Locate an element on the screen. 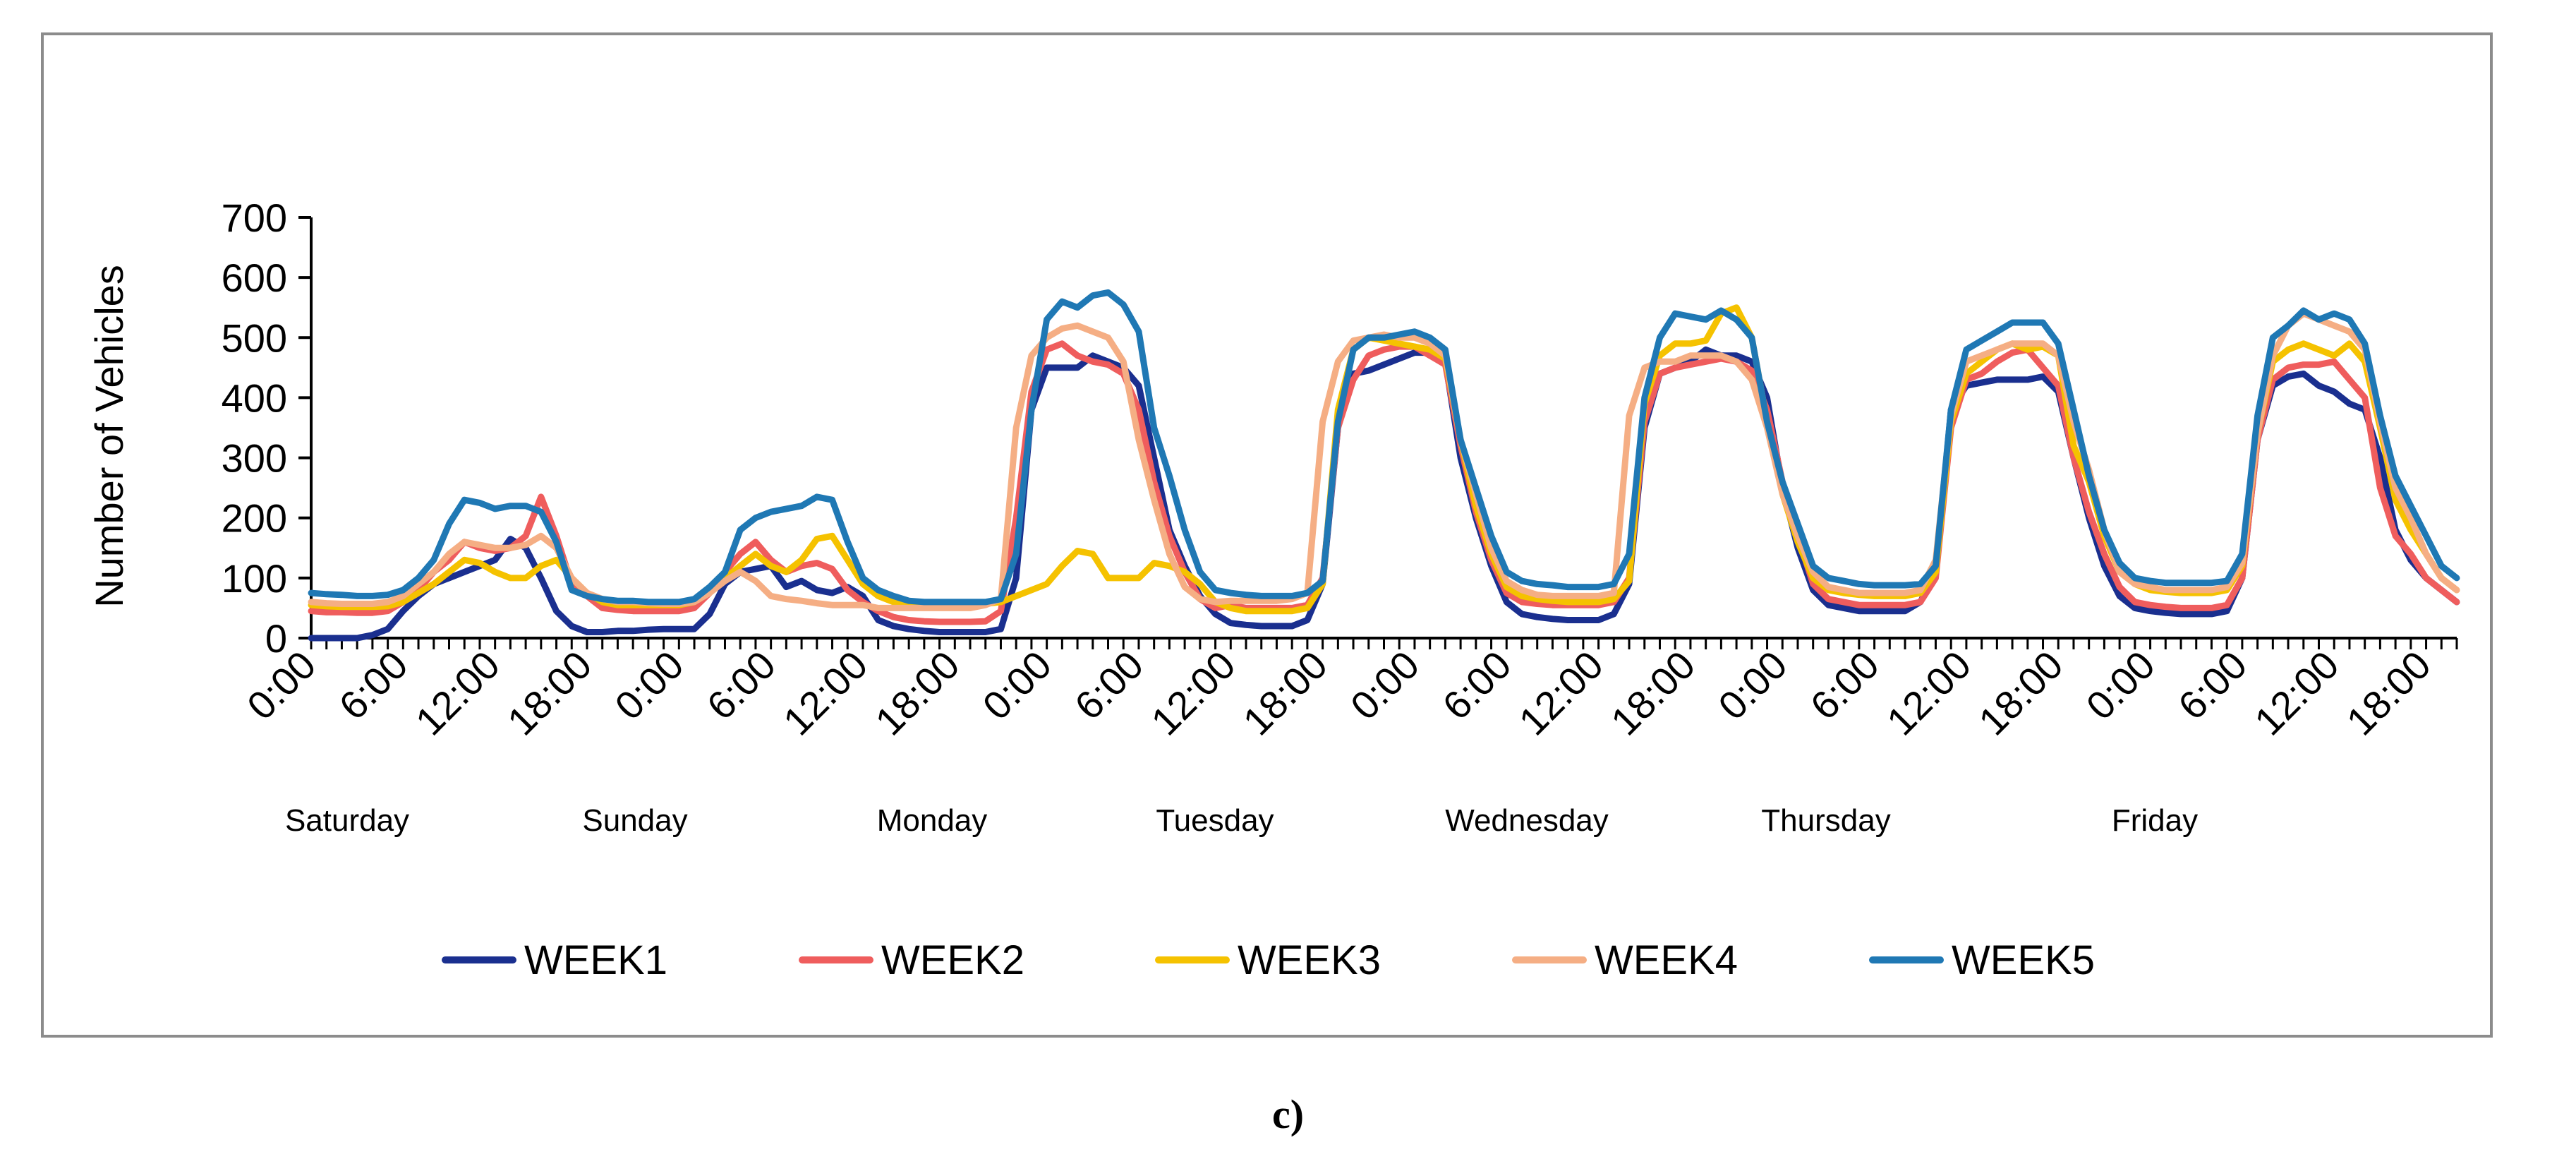  day-label-thursday: Thursday is located at coordinates (1826, 820).